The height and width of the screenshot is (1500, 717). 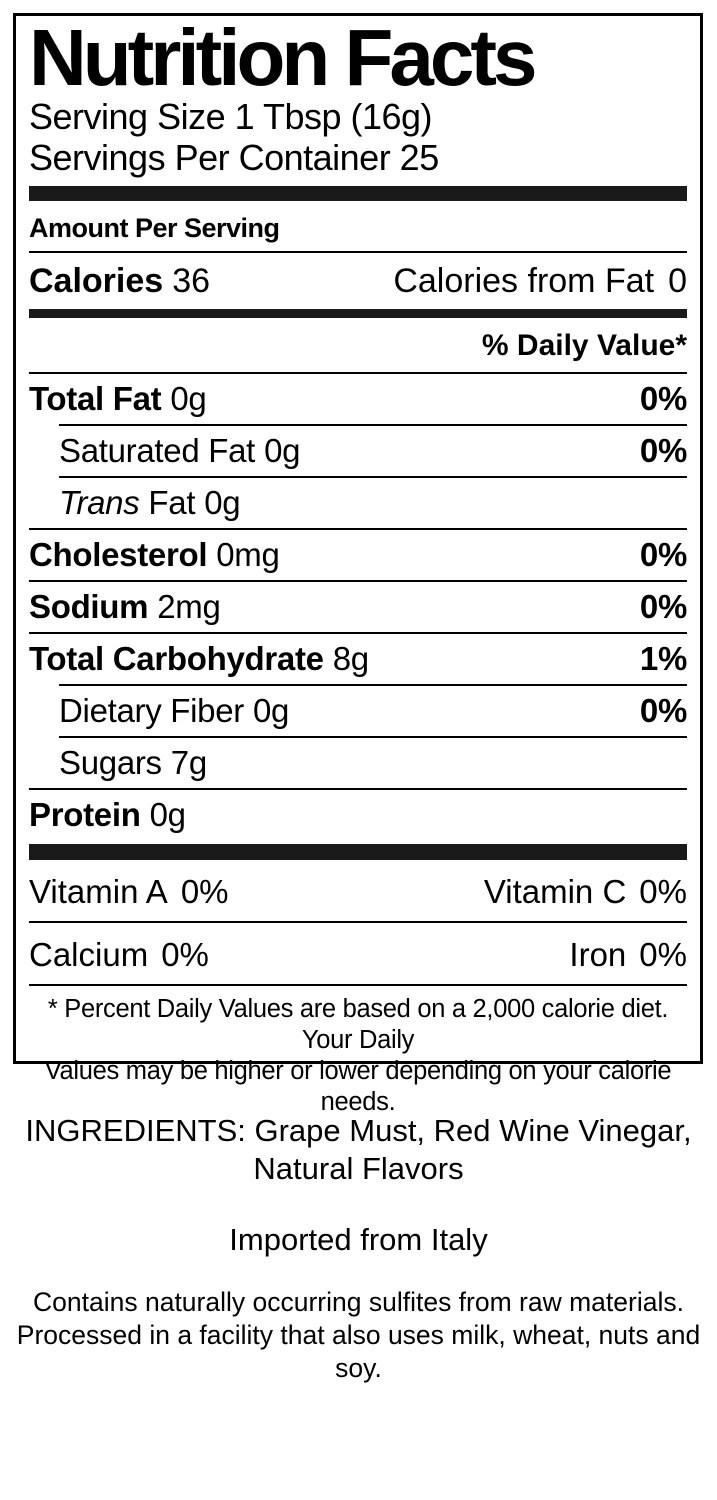 I want to click on calories-label: Calories, so click(x=96, y=281).